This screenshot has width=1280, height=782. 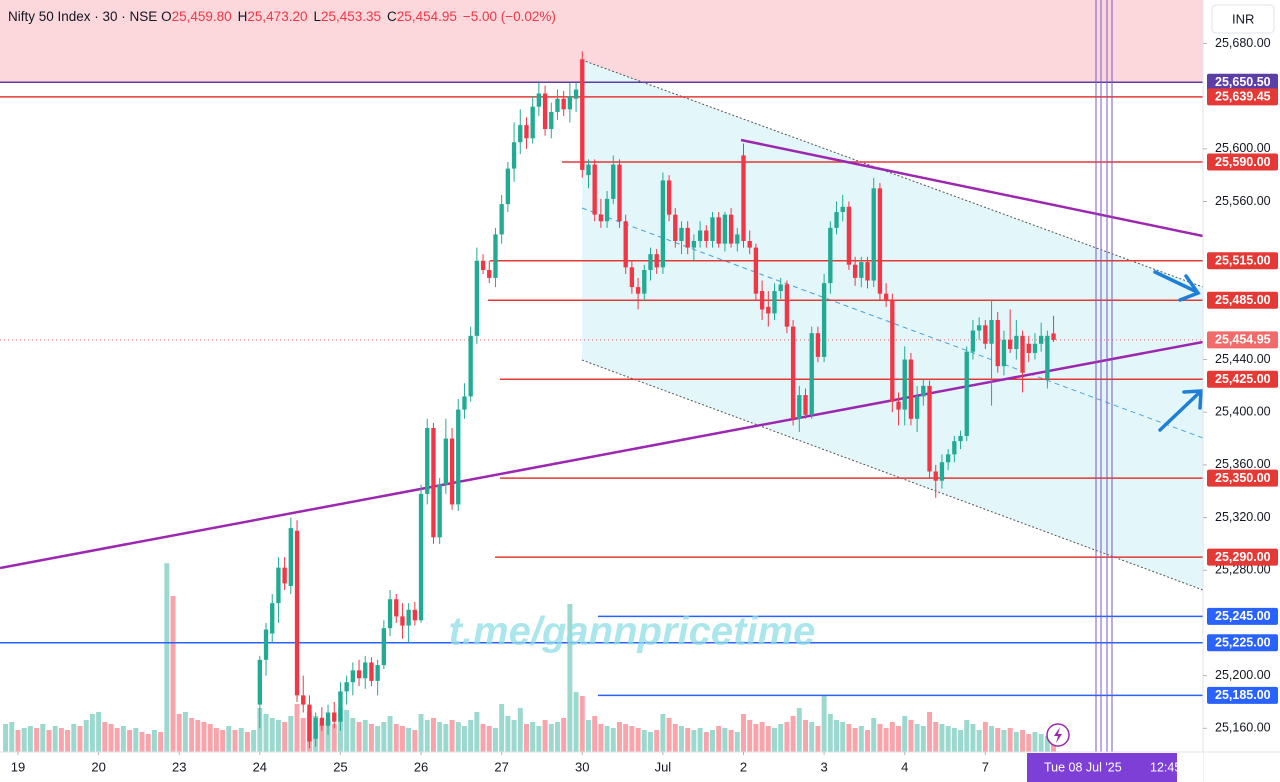 What do you see at coordinates (1176, 282) in the screenshot?
I see `arrow` at bounding box center [1176, 282].